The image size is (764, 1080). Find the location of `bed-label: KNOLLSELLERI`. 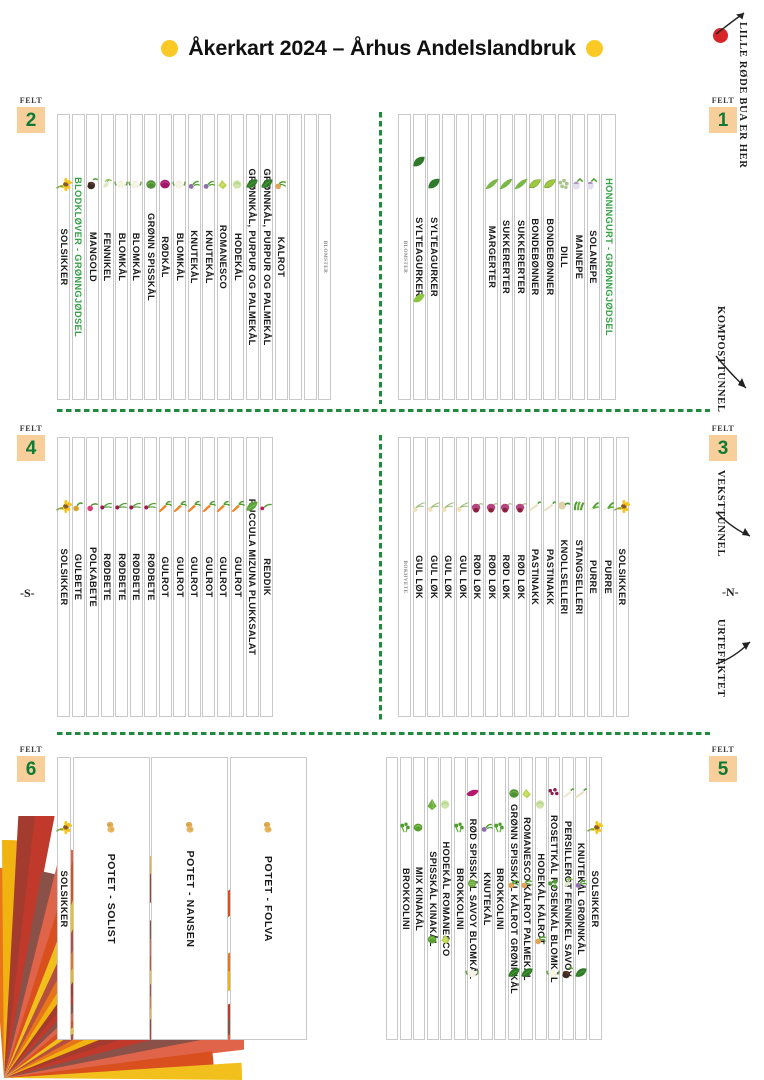

bed-label: KNOLLSELLERI is located at coordinates (564, 577).